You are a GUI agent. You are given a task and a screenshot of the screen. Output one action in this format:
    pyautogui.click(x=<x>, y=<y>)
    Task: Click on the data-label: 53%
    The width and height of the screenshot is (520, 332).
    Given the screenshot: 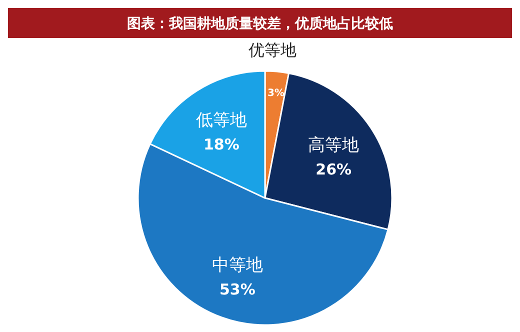 What is the action you would take?
    pyautogui.click(x=238, y=289)
    